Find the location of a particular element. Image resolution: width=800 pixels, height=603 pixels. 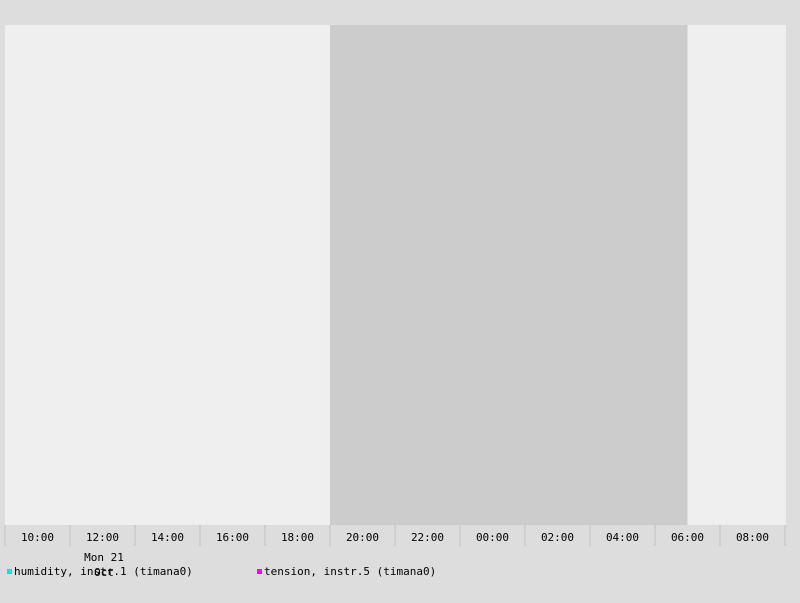

tension-swatch is located at coordinates (259, 571).